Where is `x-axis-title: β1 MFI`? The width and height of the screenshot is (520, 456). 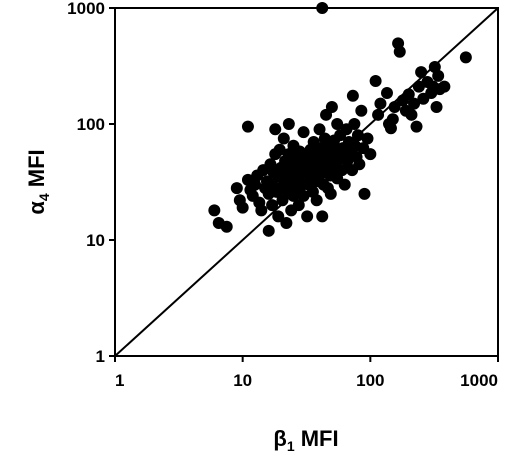
x-axis-title: β1 MFI is located at coordinates (305, 440).